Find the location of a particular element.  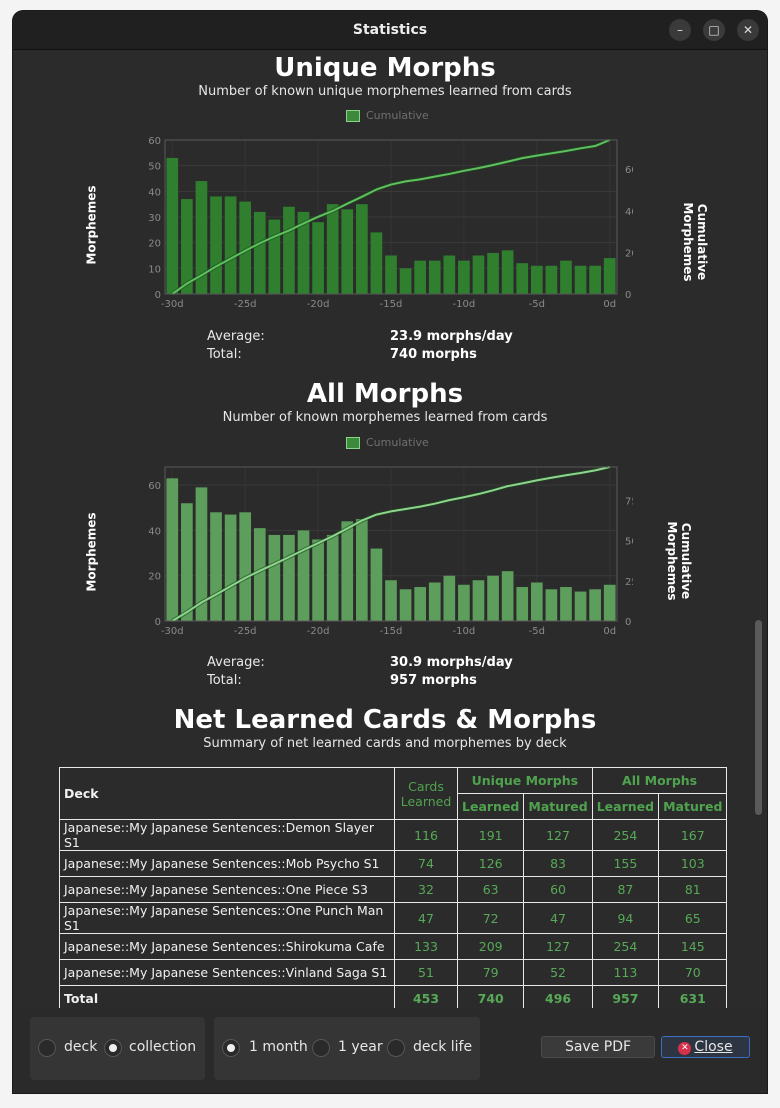

all-legend: Cumulative is located at coordinates (401, 443).